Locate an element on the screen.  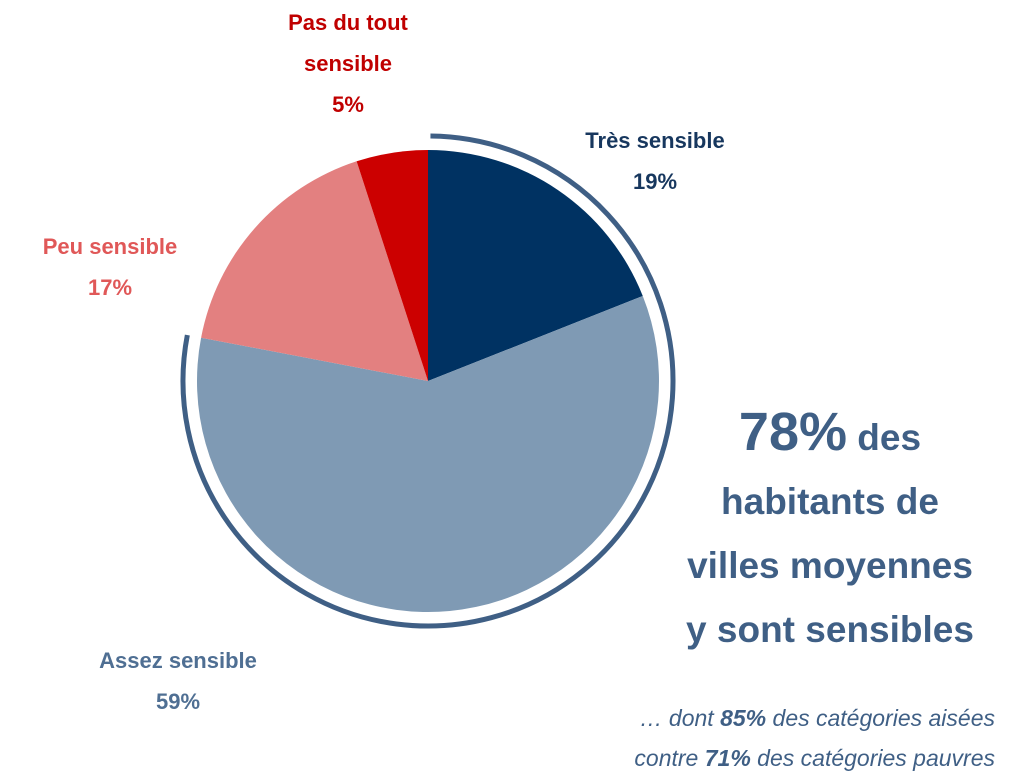
headline-small: des is located at coordinates (889, 437).